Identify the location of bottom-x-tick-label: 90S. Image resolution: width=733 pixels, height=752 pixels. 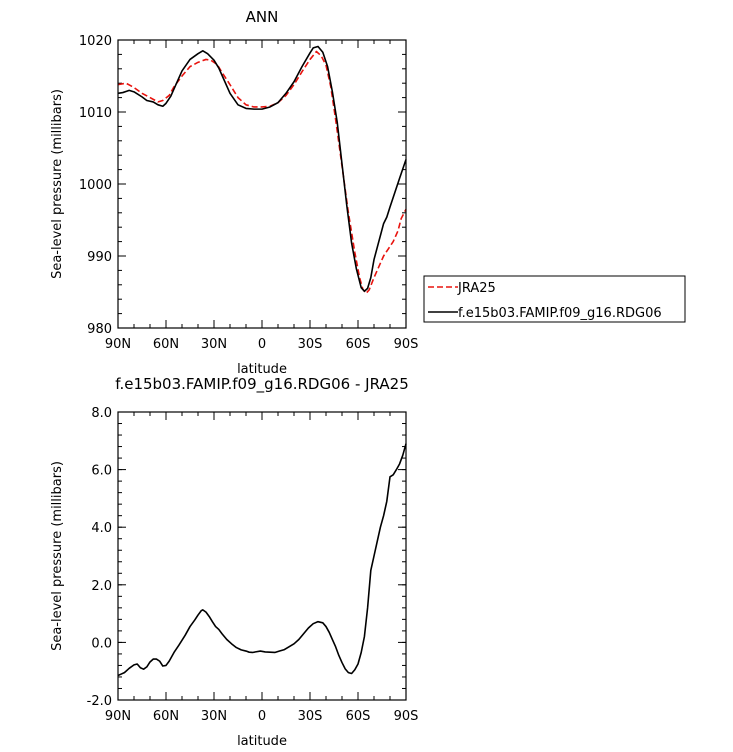
(406, 716).